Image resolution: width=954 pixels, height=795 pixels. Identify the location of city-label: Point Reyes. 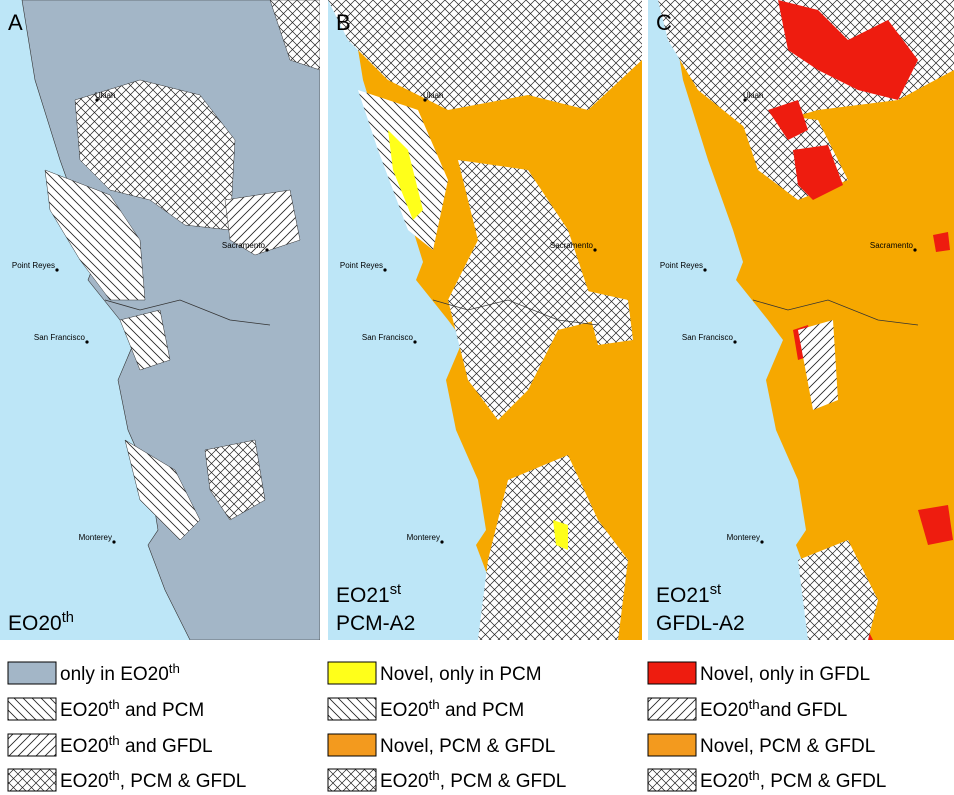
(361, 265).